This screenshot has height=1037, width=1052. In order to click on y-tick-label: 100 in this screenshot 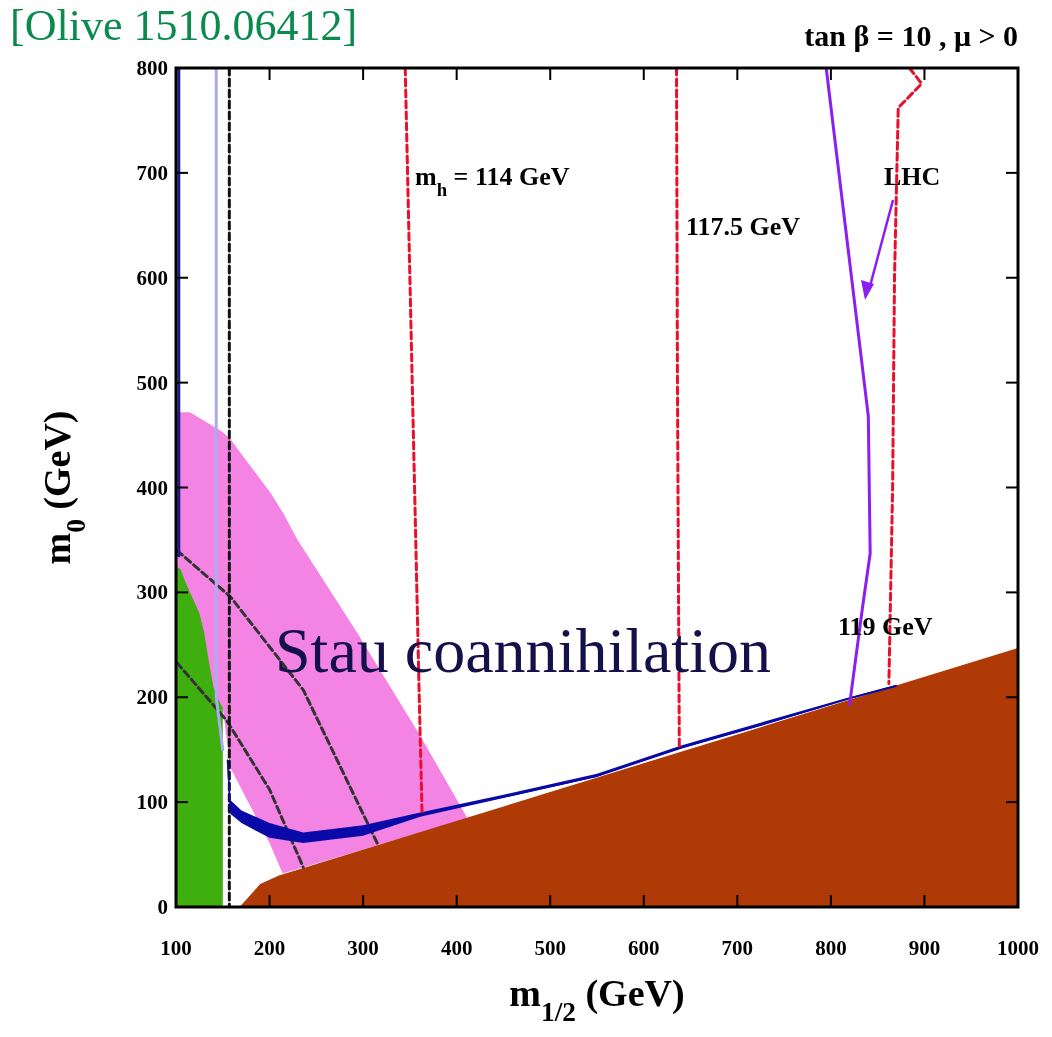, I will do `click(152, 802)`.